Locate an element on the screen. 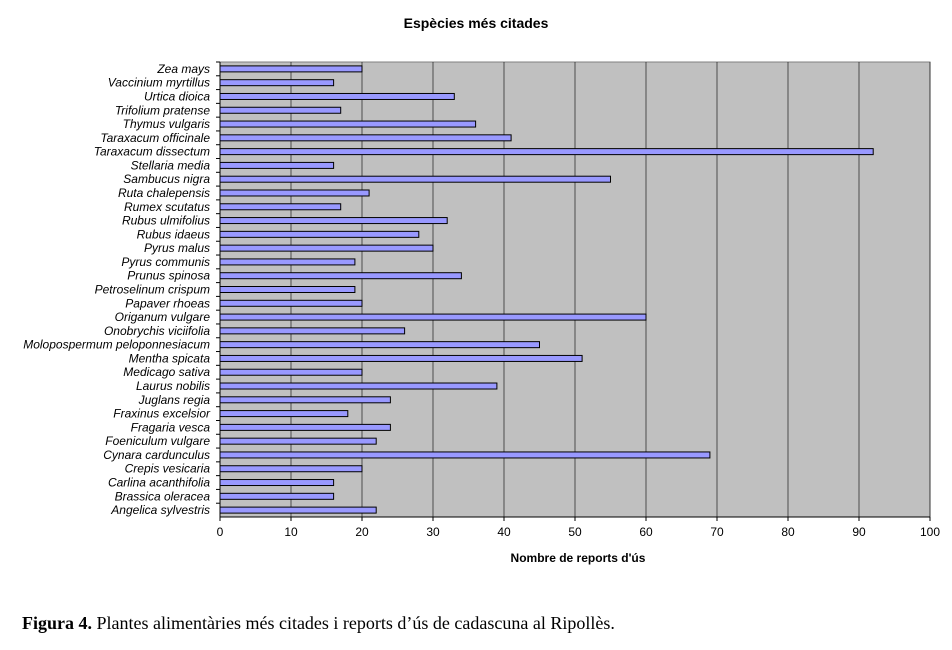 The width and height of the screenshot is (952, 650). category-label: Brassica oleracea is located at coordinates (163, 496).